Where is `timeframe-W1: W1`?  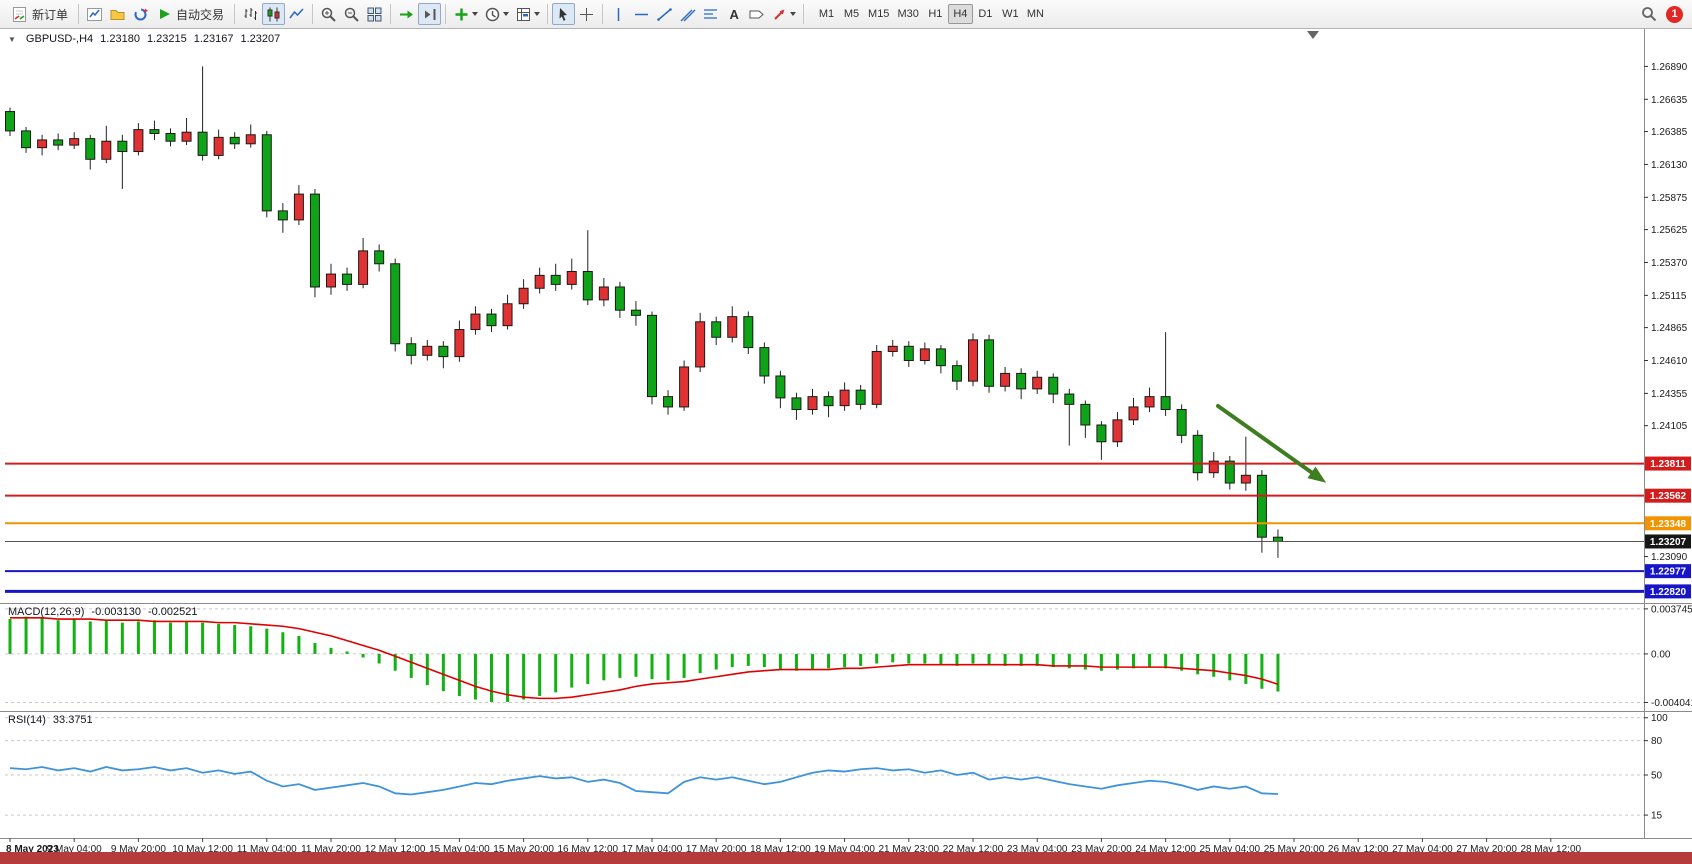
timeframe-W1: W1 is located at coordinates (1010, 14).